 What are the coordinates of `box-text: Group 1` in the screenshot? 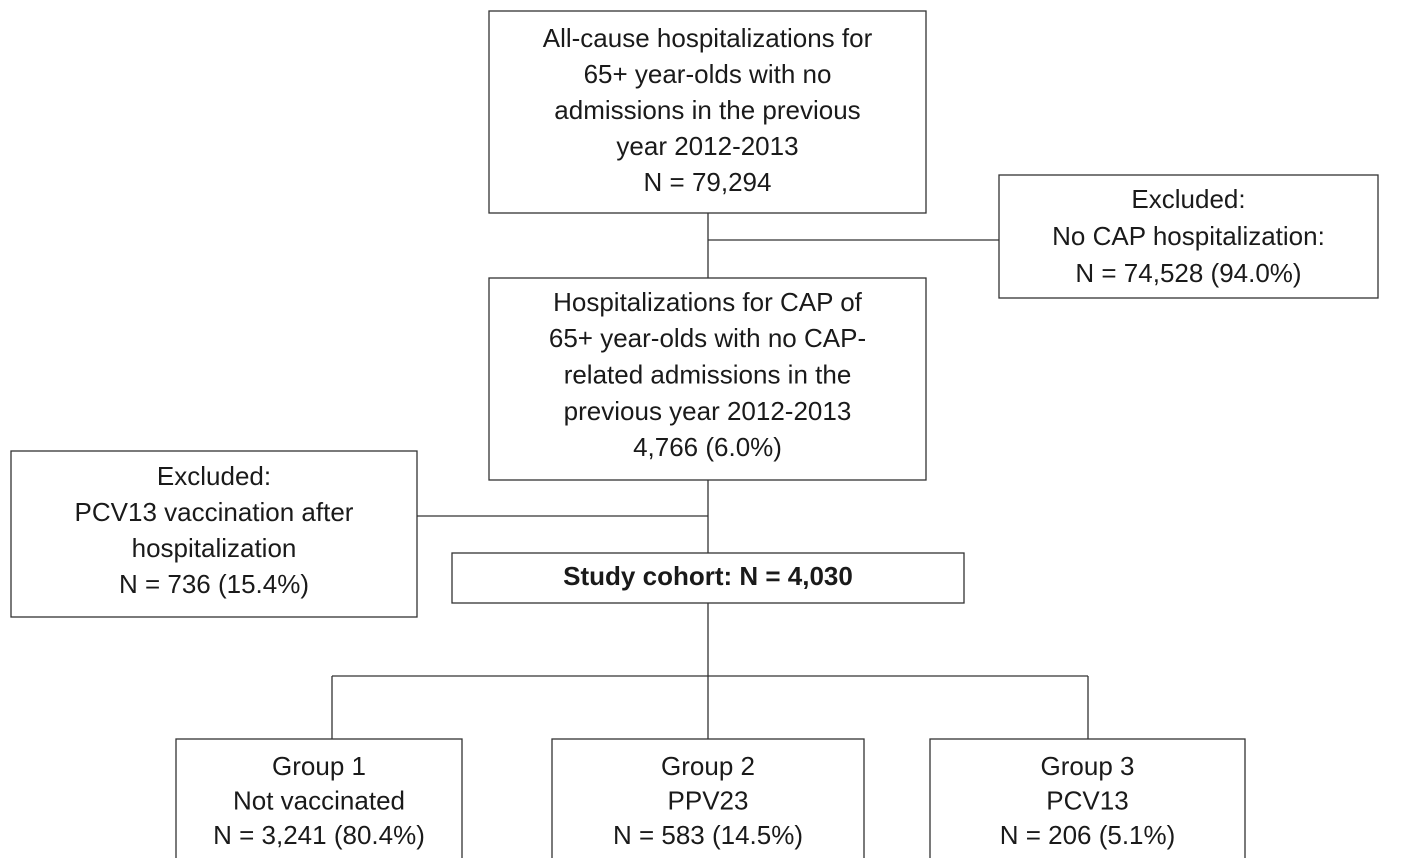 It's located at (319, 766).